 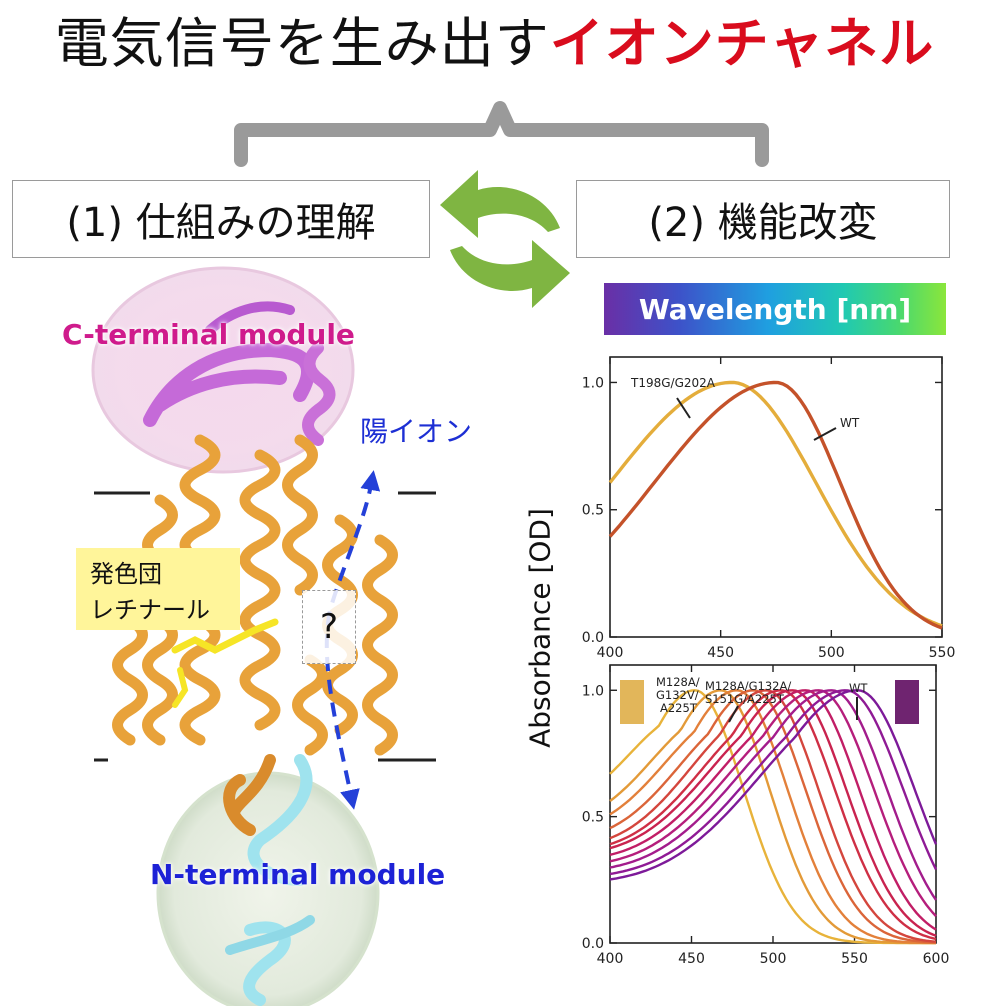 What do you see at coordinates (763, 219) in the screenshot?
I see `box-function-modification: (2) 機能改変` at bounding box center [763, 219].